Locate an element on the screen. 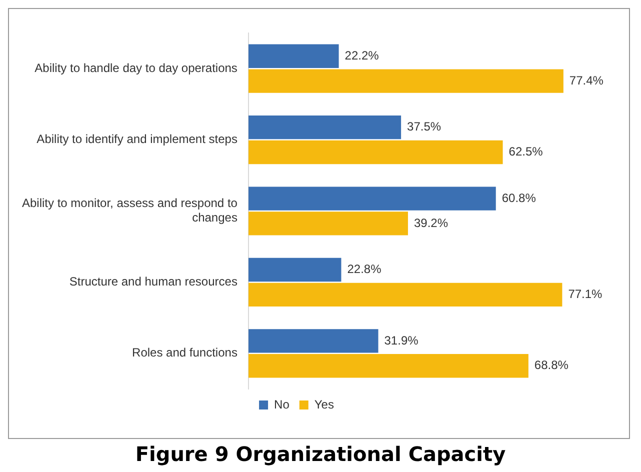 The image size is (641, 472). data-label: 39.2% is located at coordinates (431, 223).